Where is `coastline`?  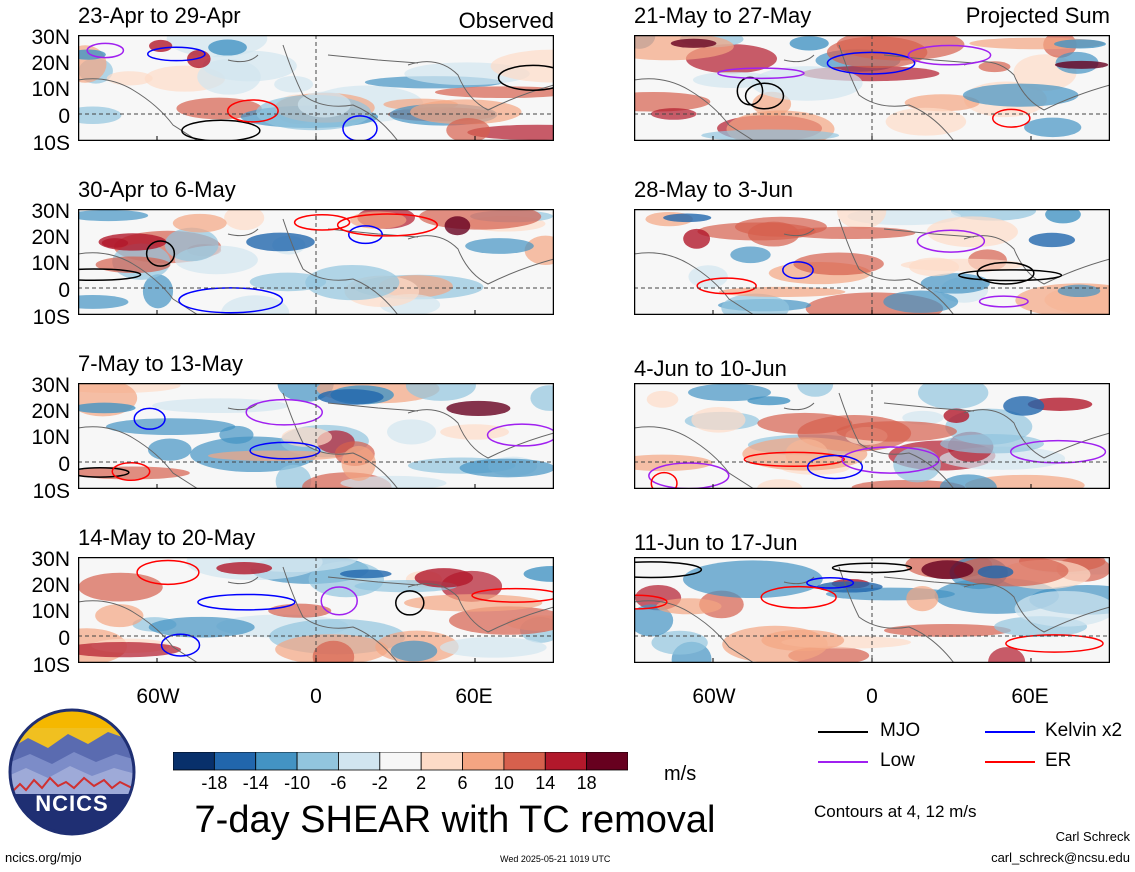 coastline is located at coordinates (872, 614).